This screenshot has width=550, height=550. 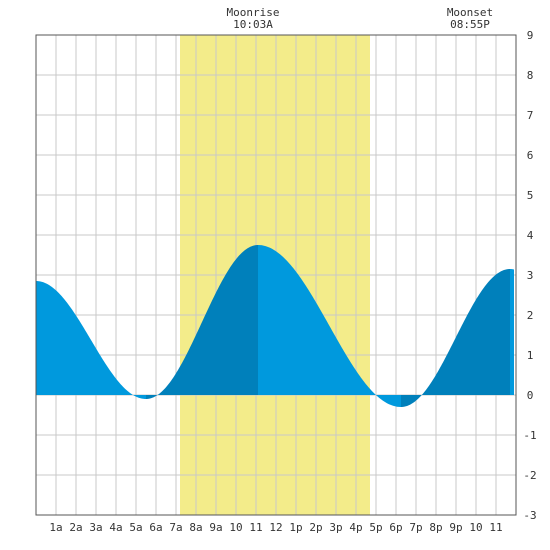 What do you see at coordinates (395, 527) in the screenshot?
I see `x-tick-label: 6p` at bounding box center [395, 527].